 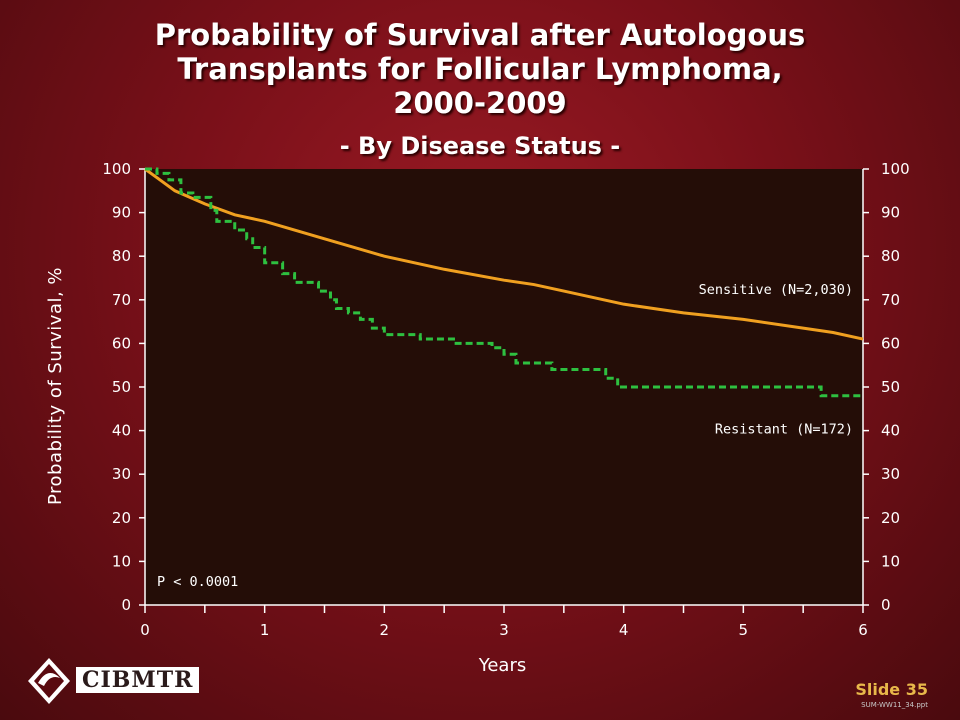 I want to click on y-tick-label-right: 60, so click(x=890, y=343).